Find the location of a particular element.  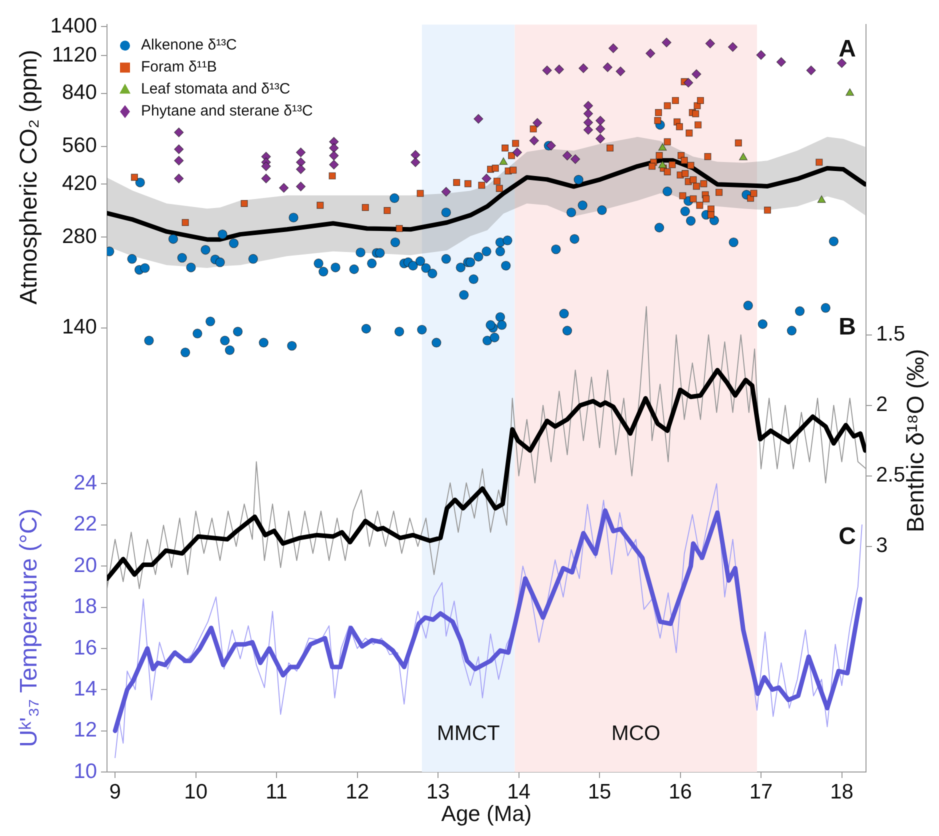

y3-tick-label: 18 is located at coordinates (85, 606).